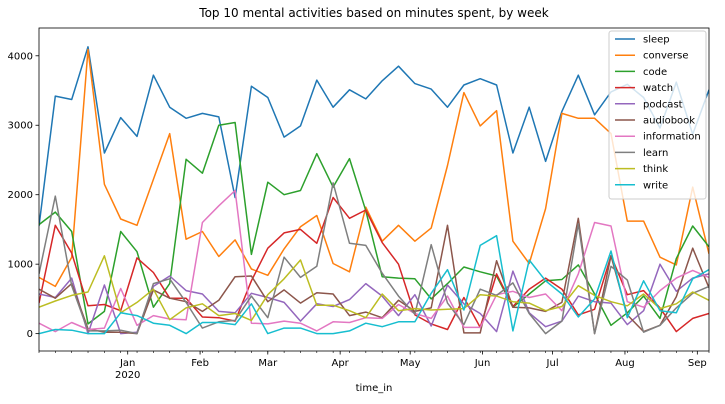  I want to click on legend-label-watch: watch, so click(658, 88).